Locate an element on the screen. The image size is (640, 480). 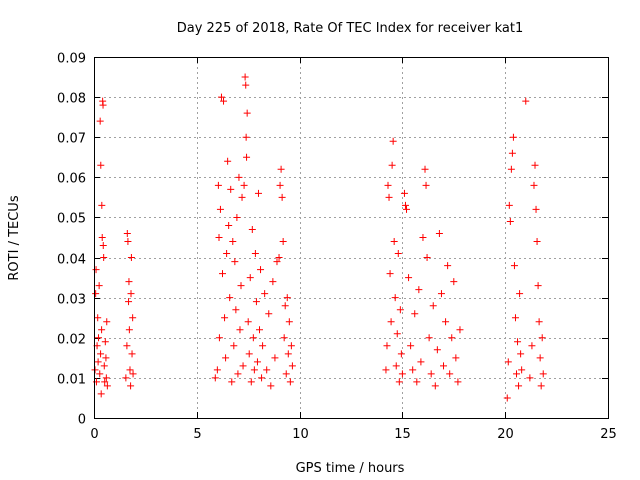
x-tick-label: 20 is located at coordinates (505, 434).